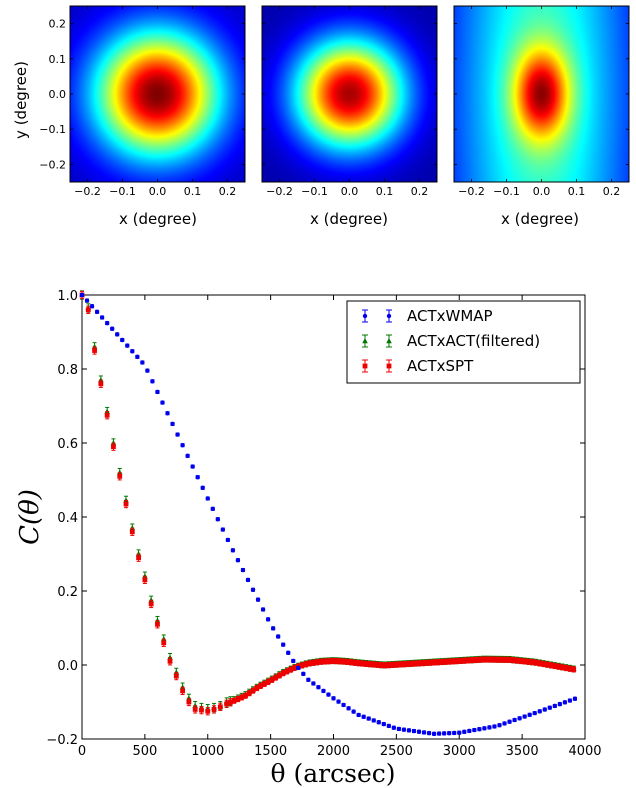 This screenshot has width=636, height=788. Describe the element at coordinates (279, 191) in the screenshot. I see `heatmap-xtick-label: −0.2` at that location.